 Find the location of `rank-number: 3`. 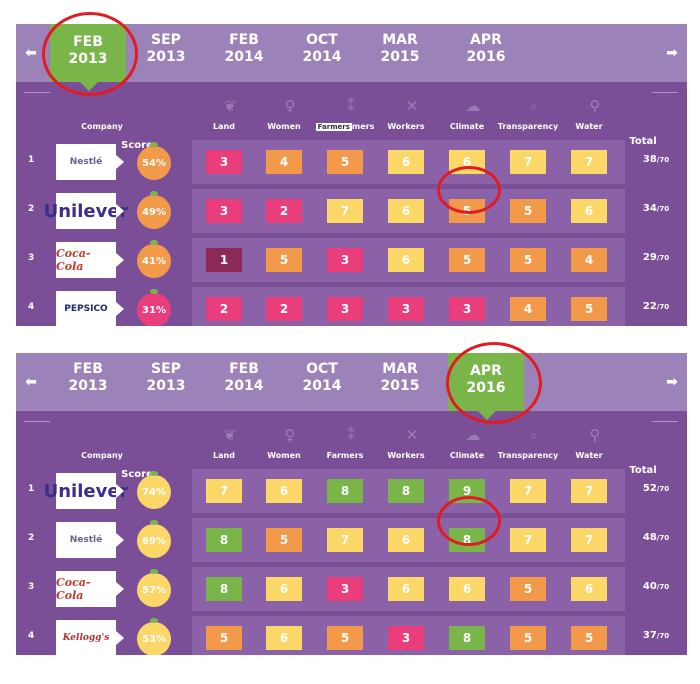

rank-number: 3 is located at coordinates (31, 587).